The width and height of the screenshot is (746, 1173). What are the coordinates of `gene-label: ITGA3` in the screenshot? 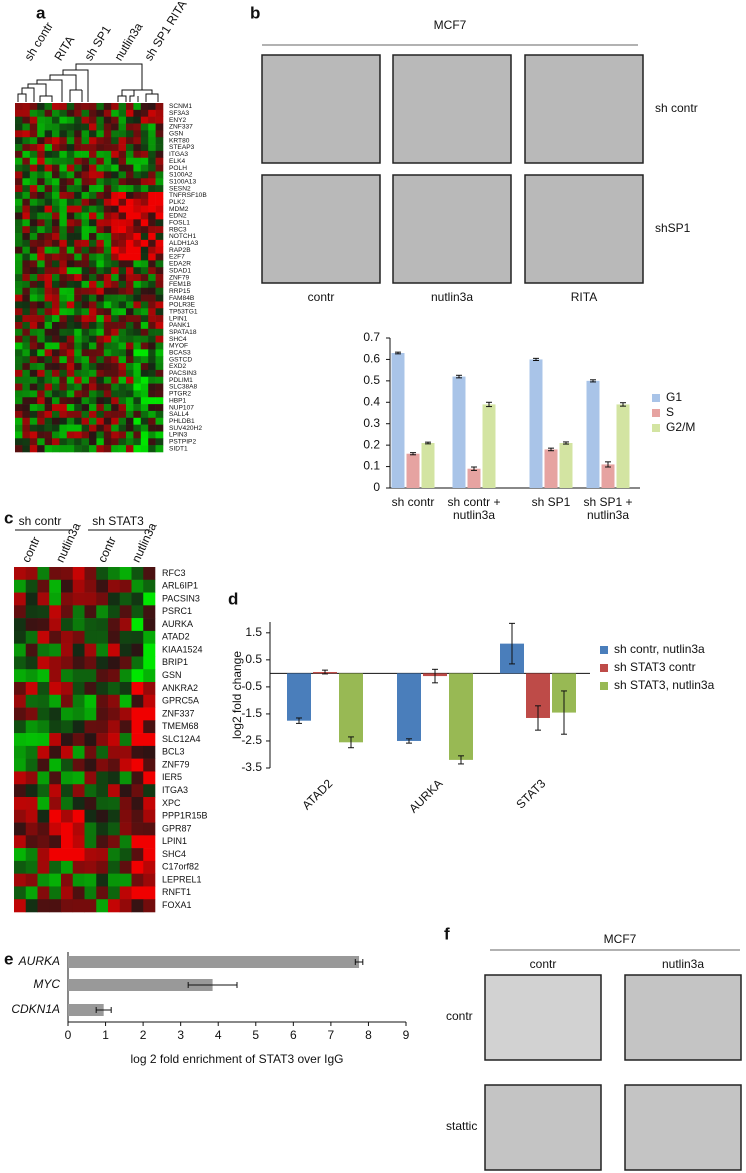 It's located at (175, 790).